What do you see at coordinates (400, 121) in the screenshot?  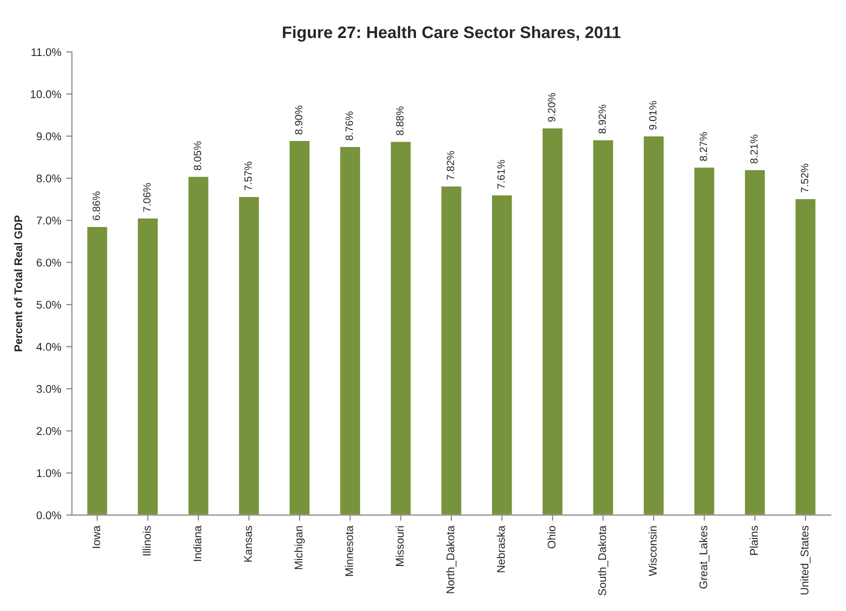 I see `data-label: 8.88%` at bounding box center [400, 121].